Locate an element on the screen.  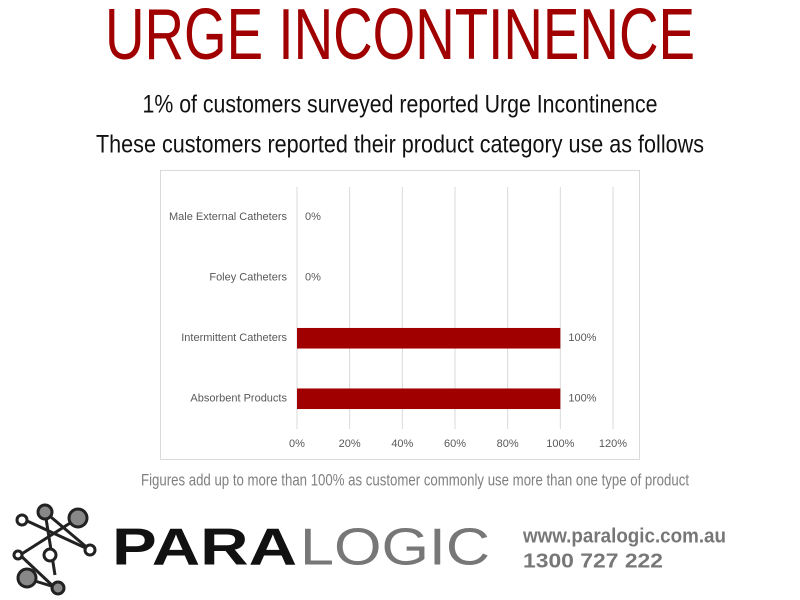
x-tick-label: 120% is located at coordinates (613, 444).